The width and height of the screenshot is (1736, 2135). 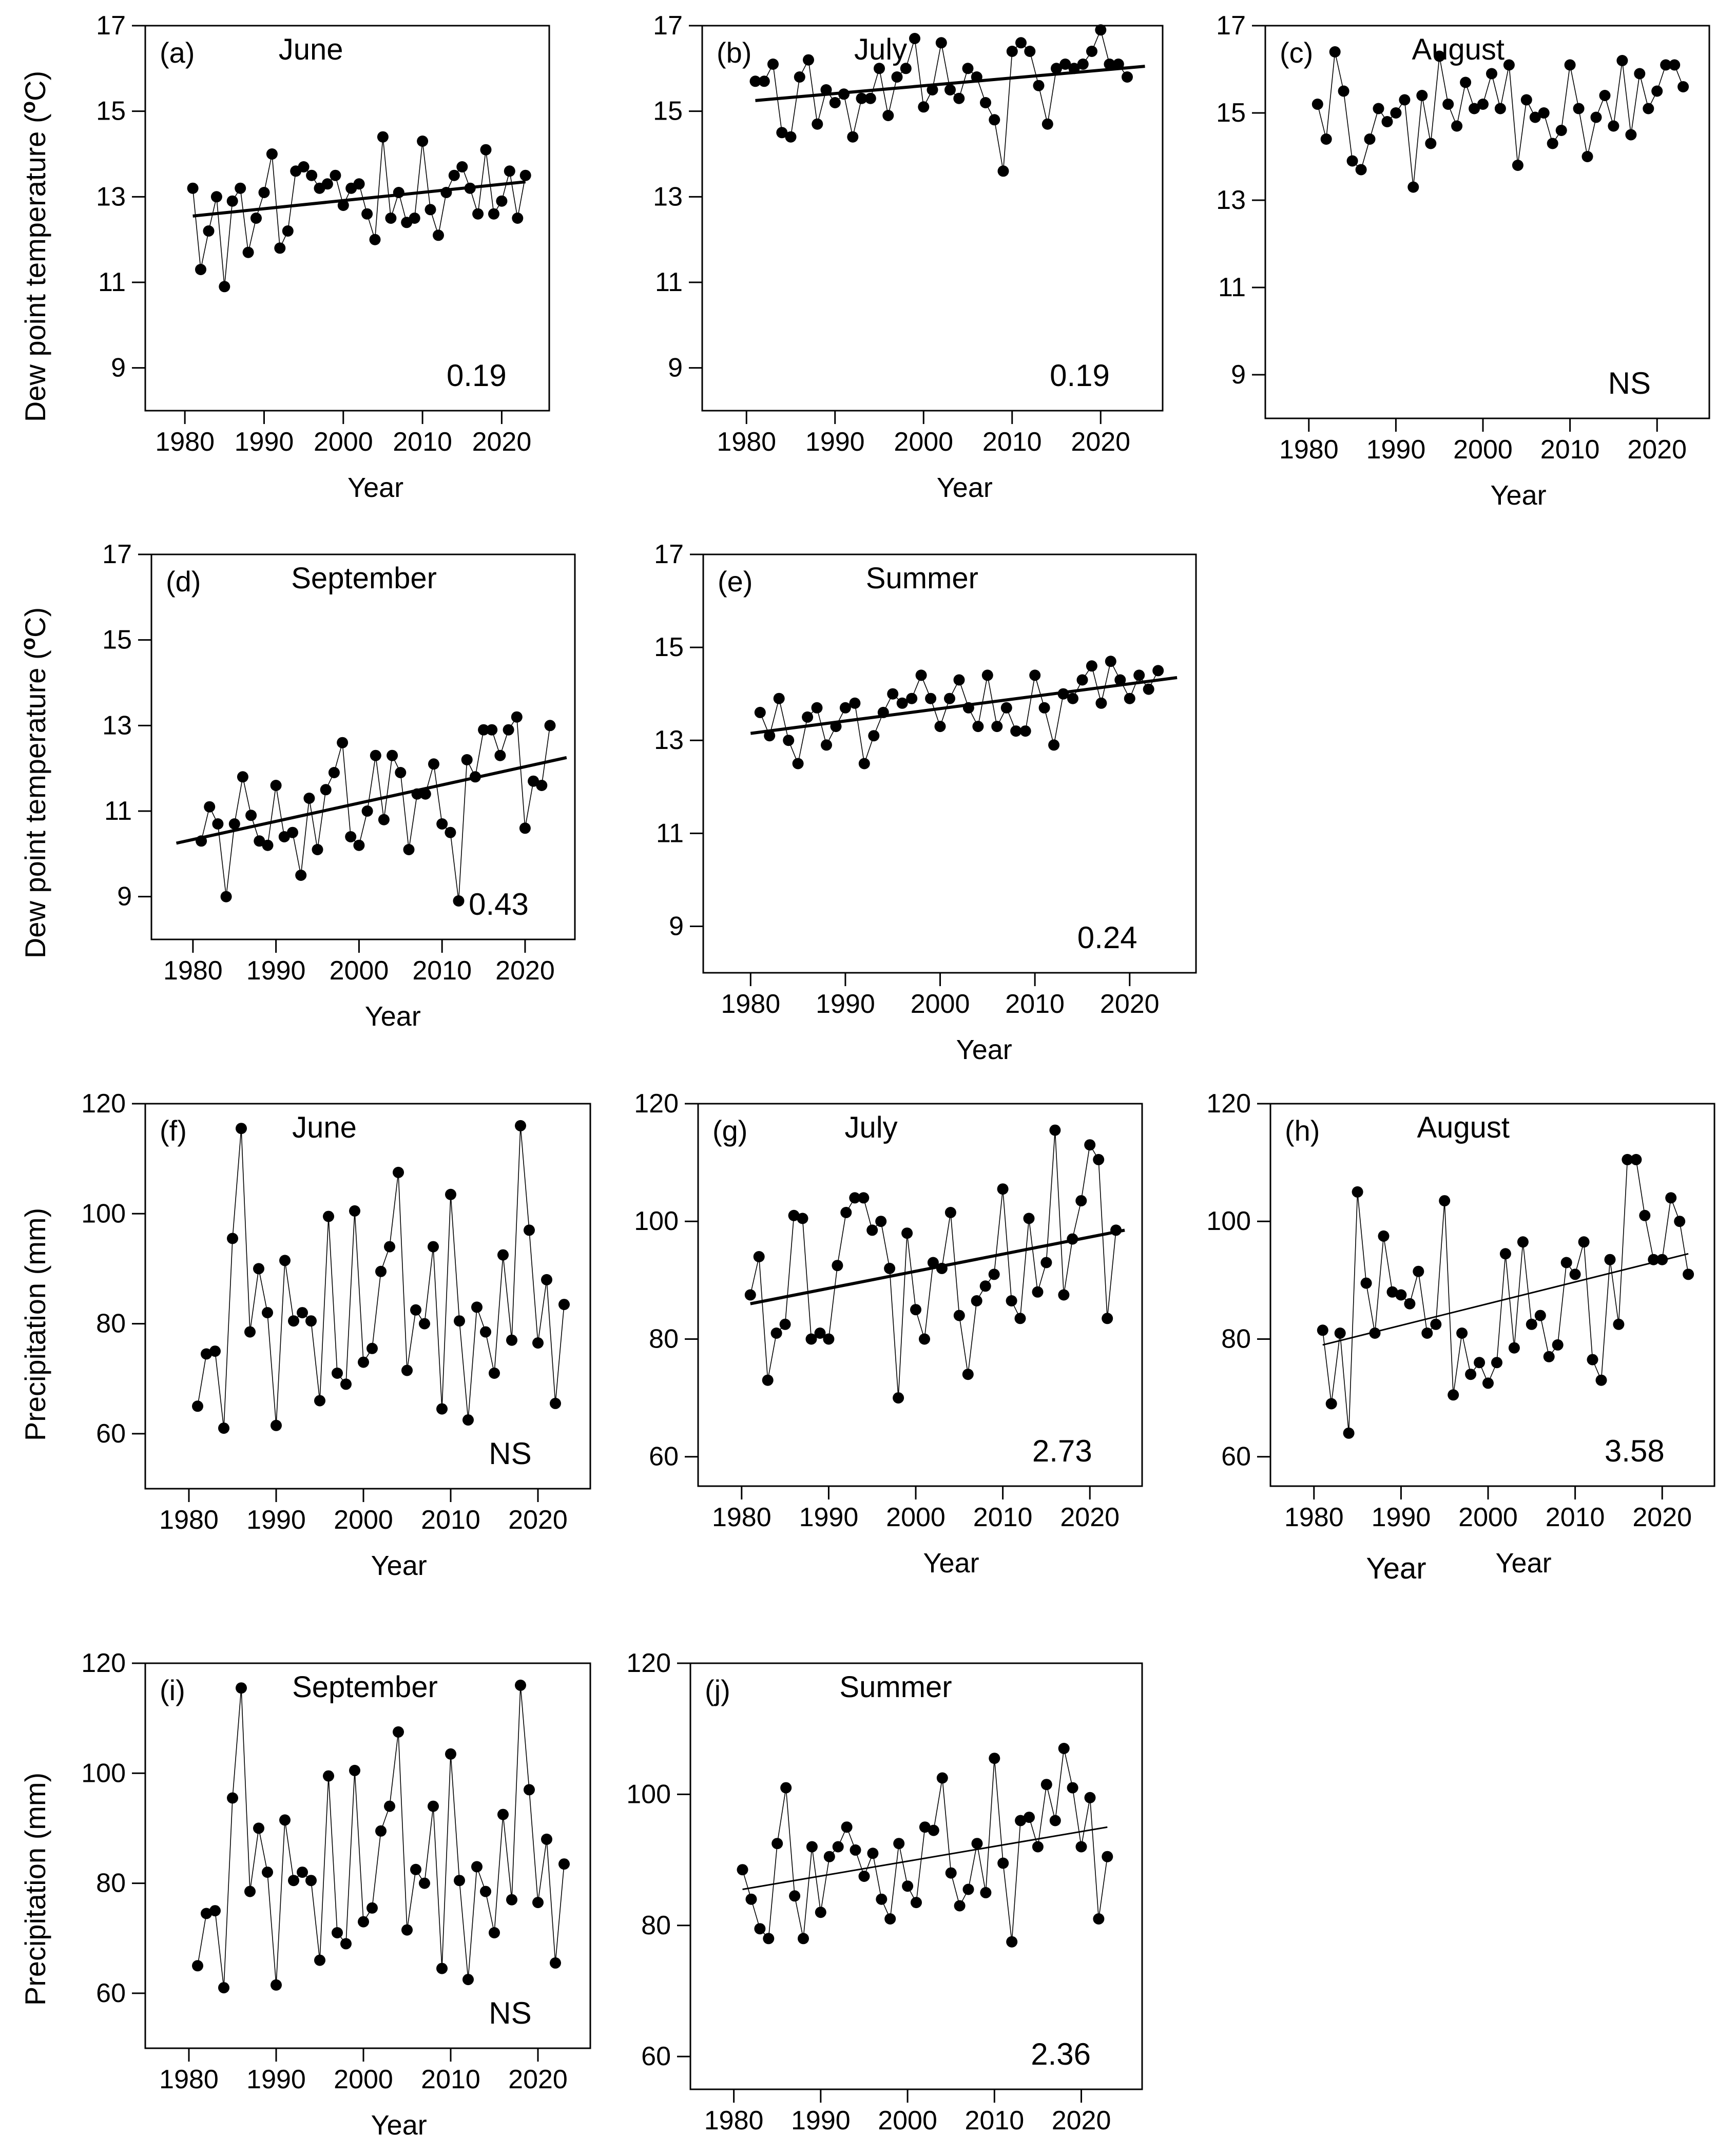 What do you see at coordinates (994, 2121) in the screenshot?
I see `x-tick-label: 2010` at bounding box center [994, 2121].